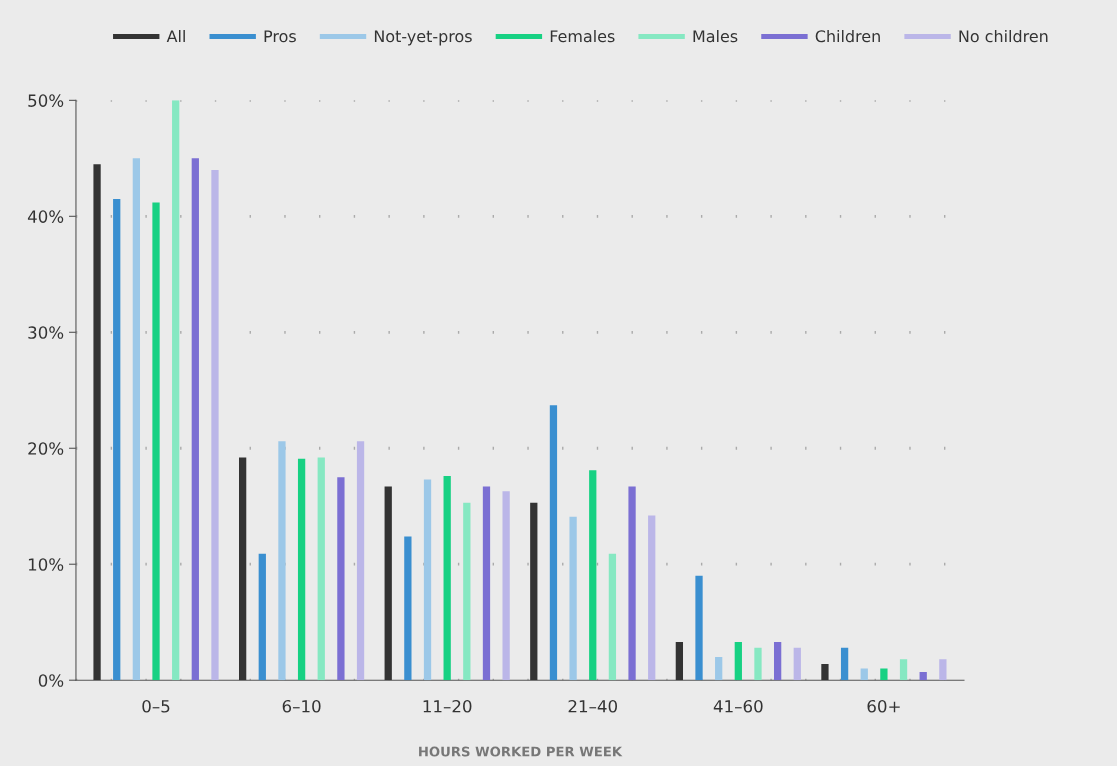 The width and height of the screenshot is (1117, 766). I want to click on x-tick-label: 11–20, so click(447, 706).